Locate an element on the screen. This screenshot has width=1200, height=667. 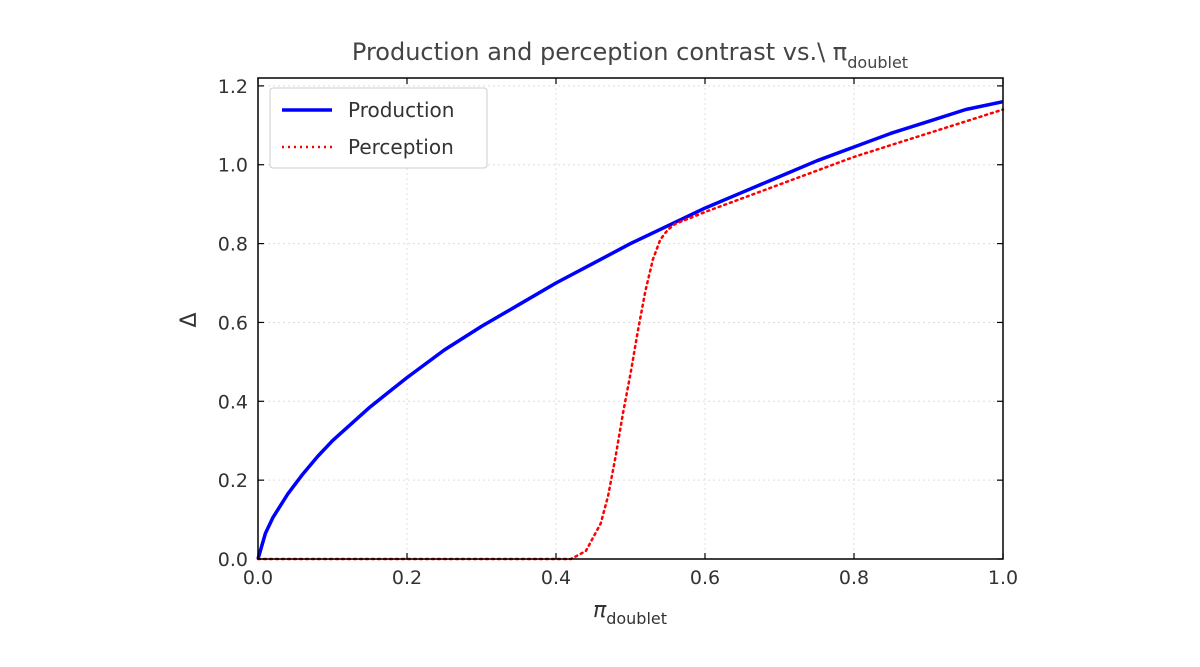
legend: Production Perception is located at coordinates (378, 128).